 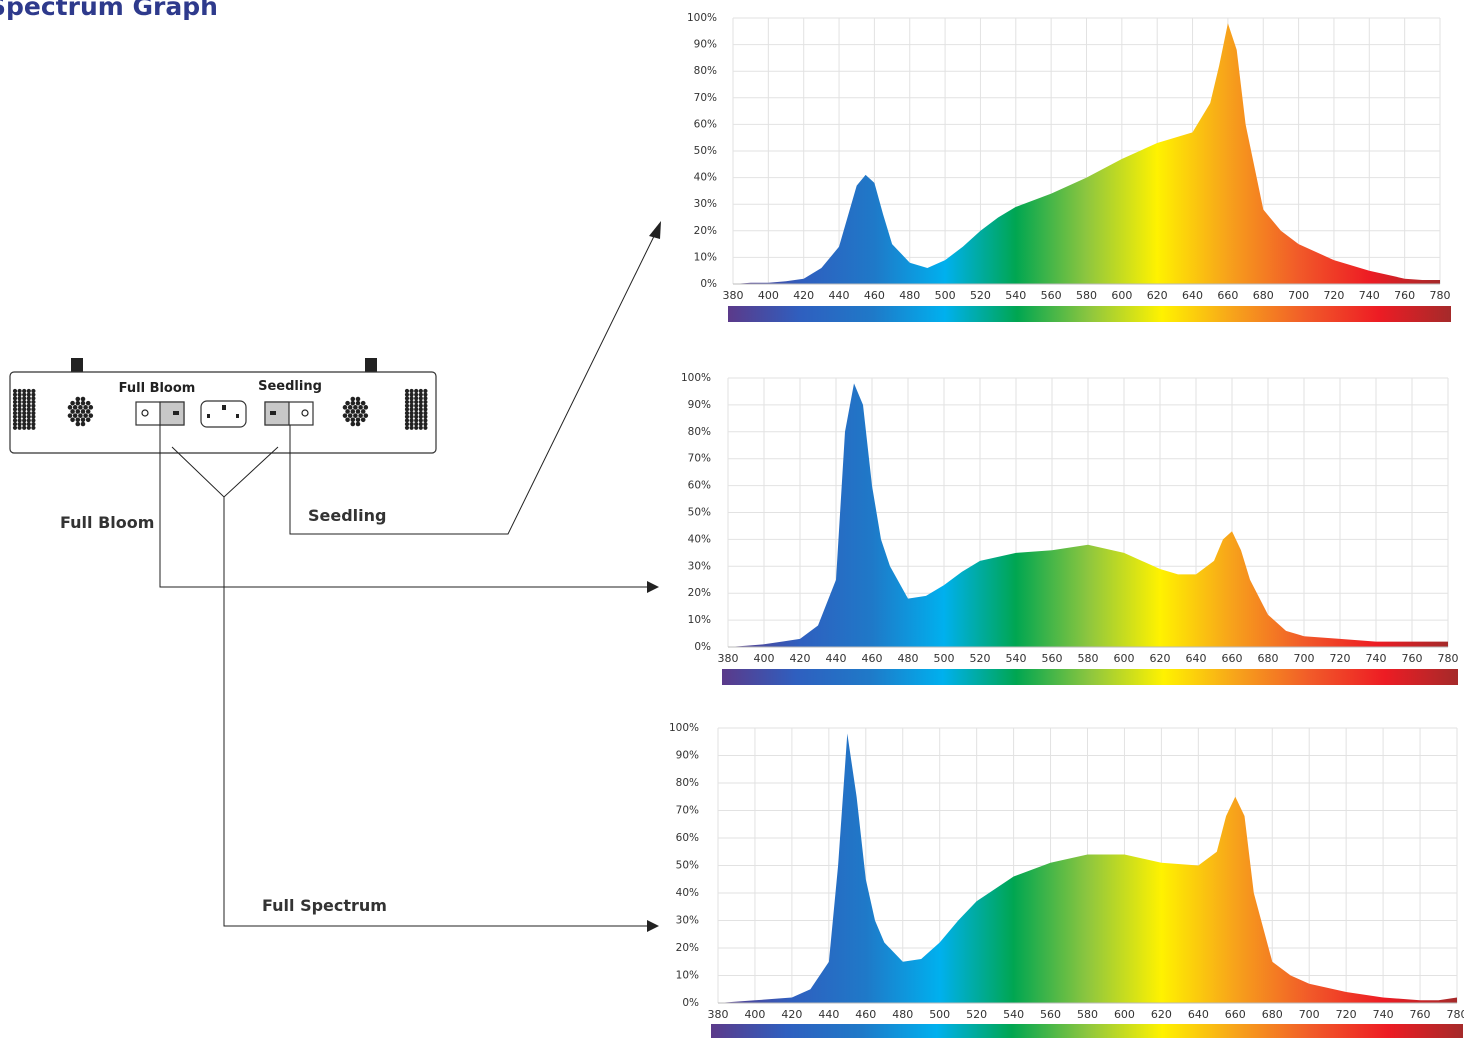 What do you see at coordinates (980, 295) in the screenshot?
I see `x-tick-label: 520` at bounding box center [980, 295].